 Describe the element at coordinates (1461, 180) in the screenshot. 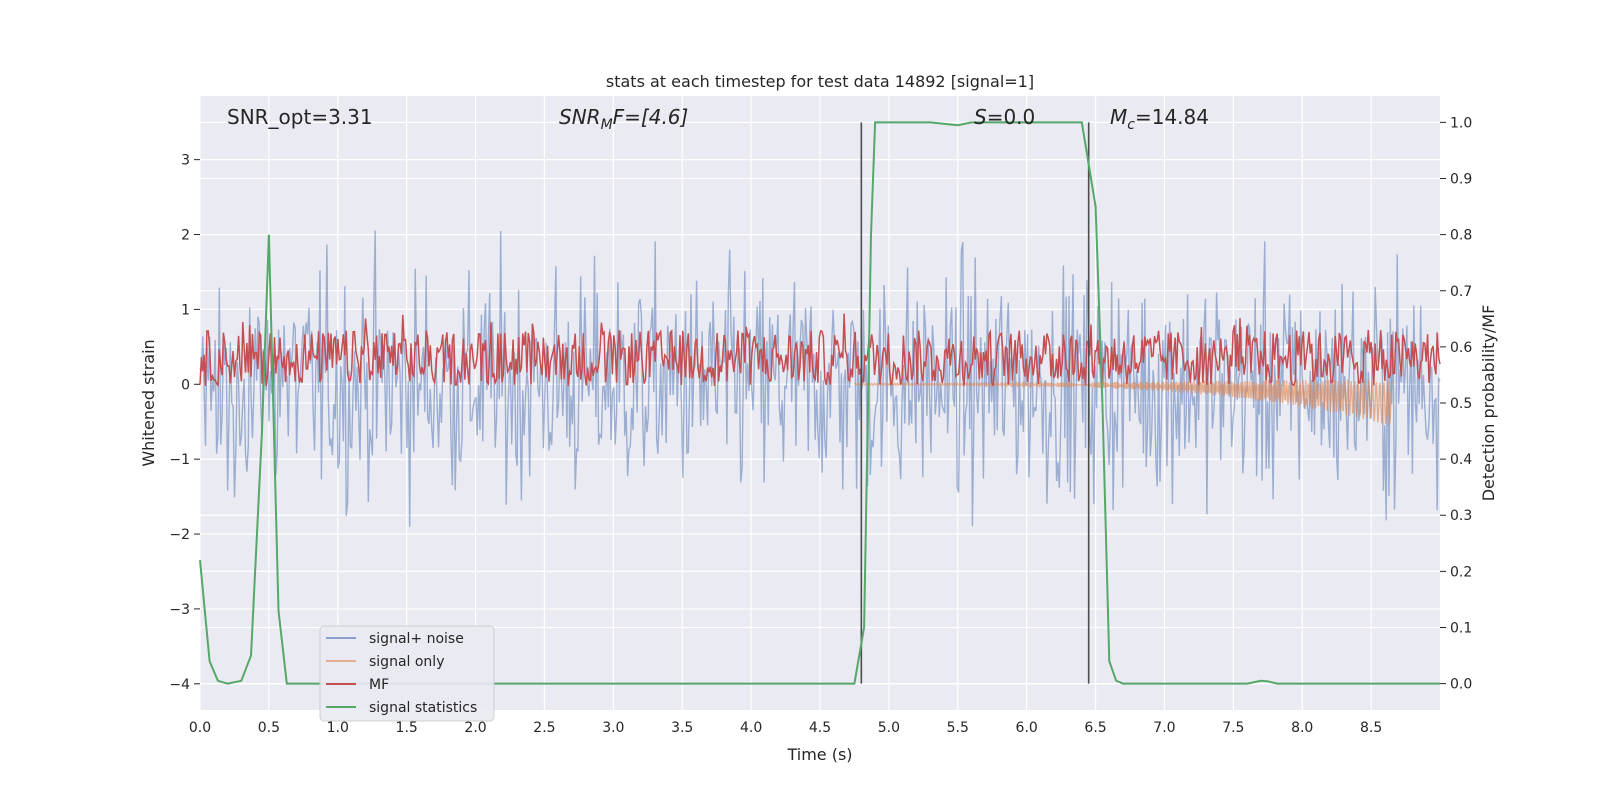

I see `y2-tick-label: 0.9` at that location.